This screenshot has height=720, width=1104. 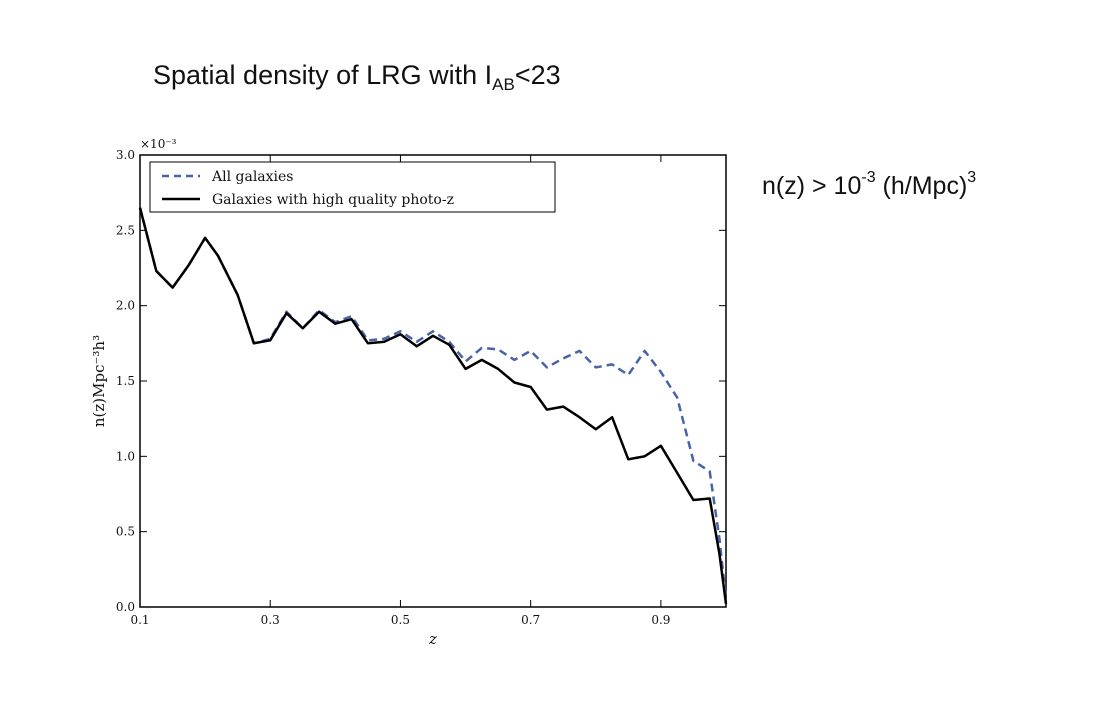 What do you see at coordinates (125, 532) in the screenshot?
I see `y-tick-label: 0.5` at bounding box center [125, 532].